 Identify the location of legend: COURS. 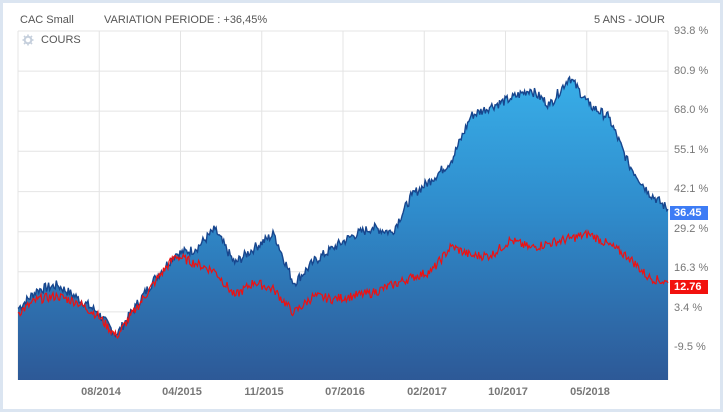
(51, 40).